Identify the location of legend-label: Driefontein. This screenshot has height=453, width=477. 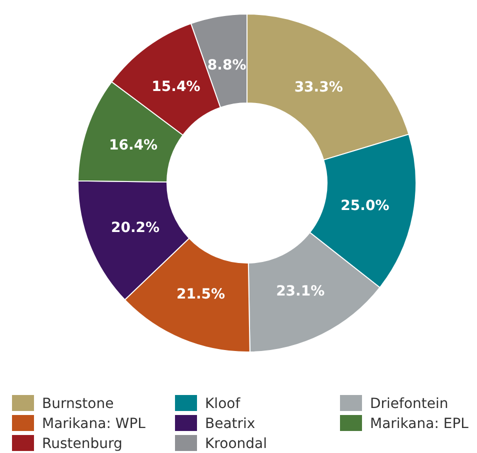
(409, 404).